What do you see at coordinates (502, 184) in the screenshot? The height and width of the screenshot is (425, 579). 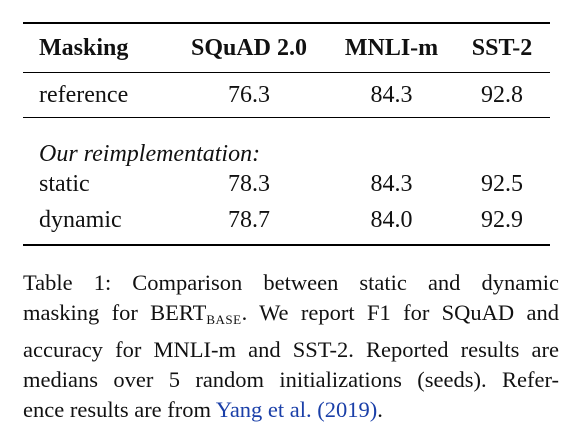 I see `cell-sst: 92.5` at bounding box center [502, 184].